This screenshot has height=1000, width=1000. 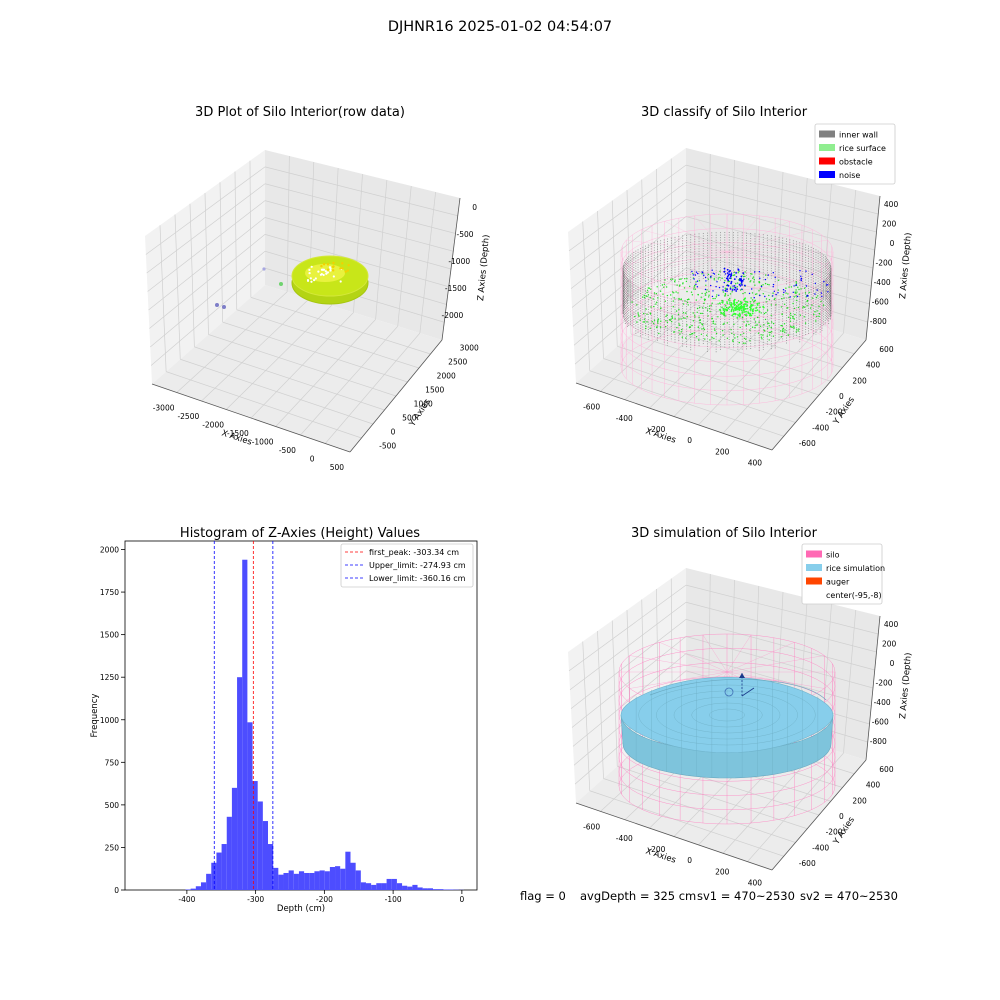 What do you see at coordinates (109, 677) in the screenshot?
I see `y-tick-label: 1250` at bounding box center [109, 677].